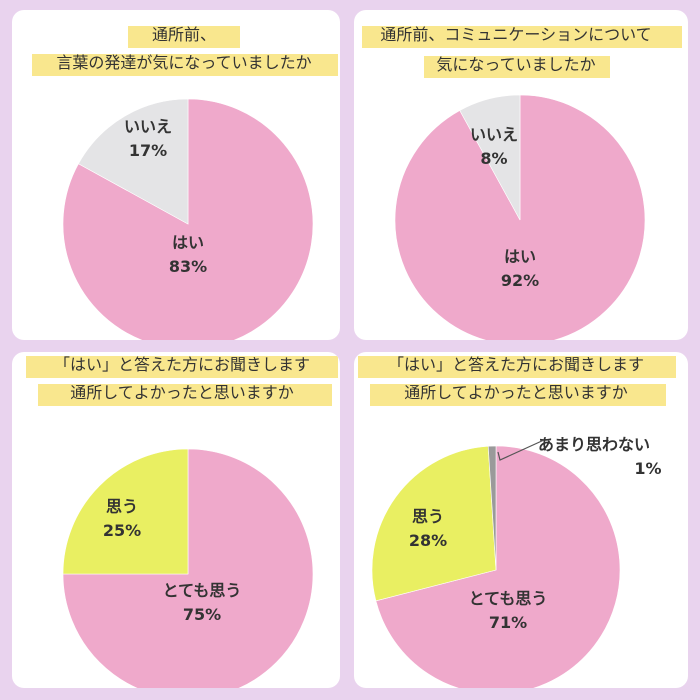 This screenshot has width=700, height=700. What do you see at coordinates (647, 468) in the screenshot?
I see `slice-percent: 1%` at bounding box center [647, 468].